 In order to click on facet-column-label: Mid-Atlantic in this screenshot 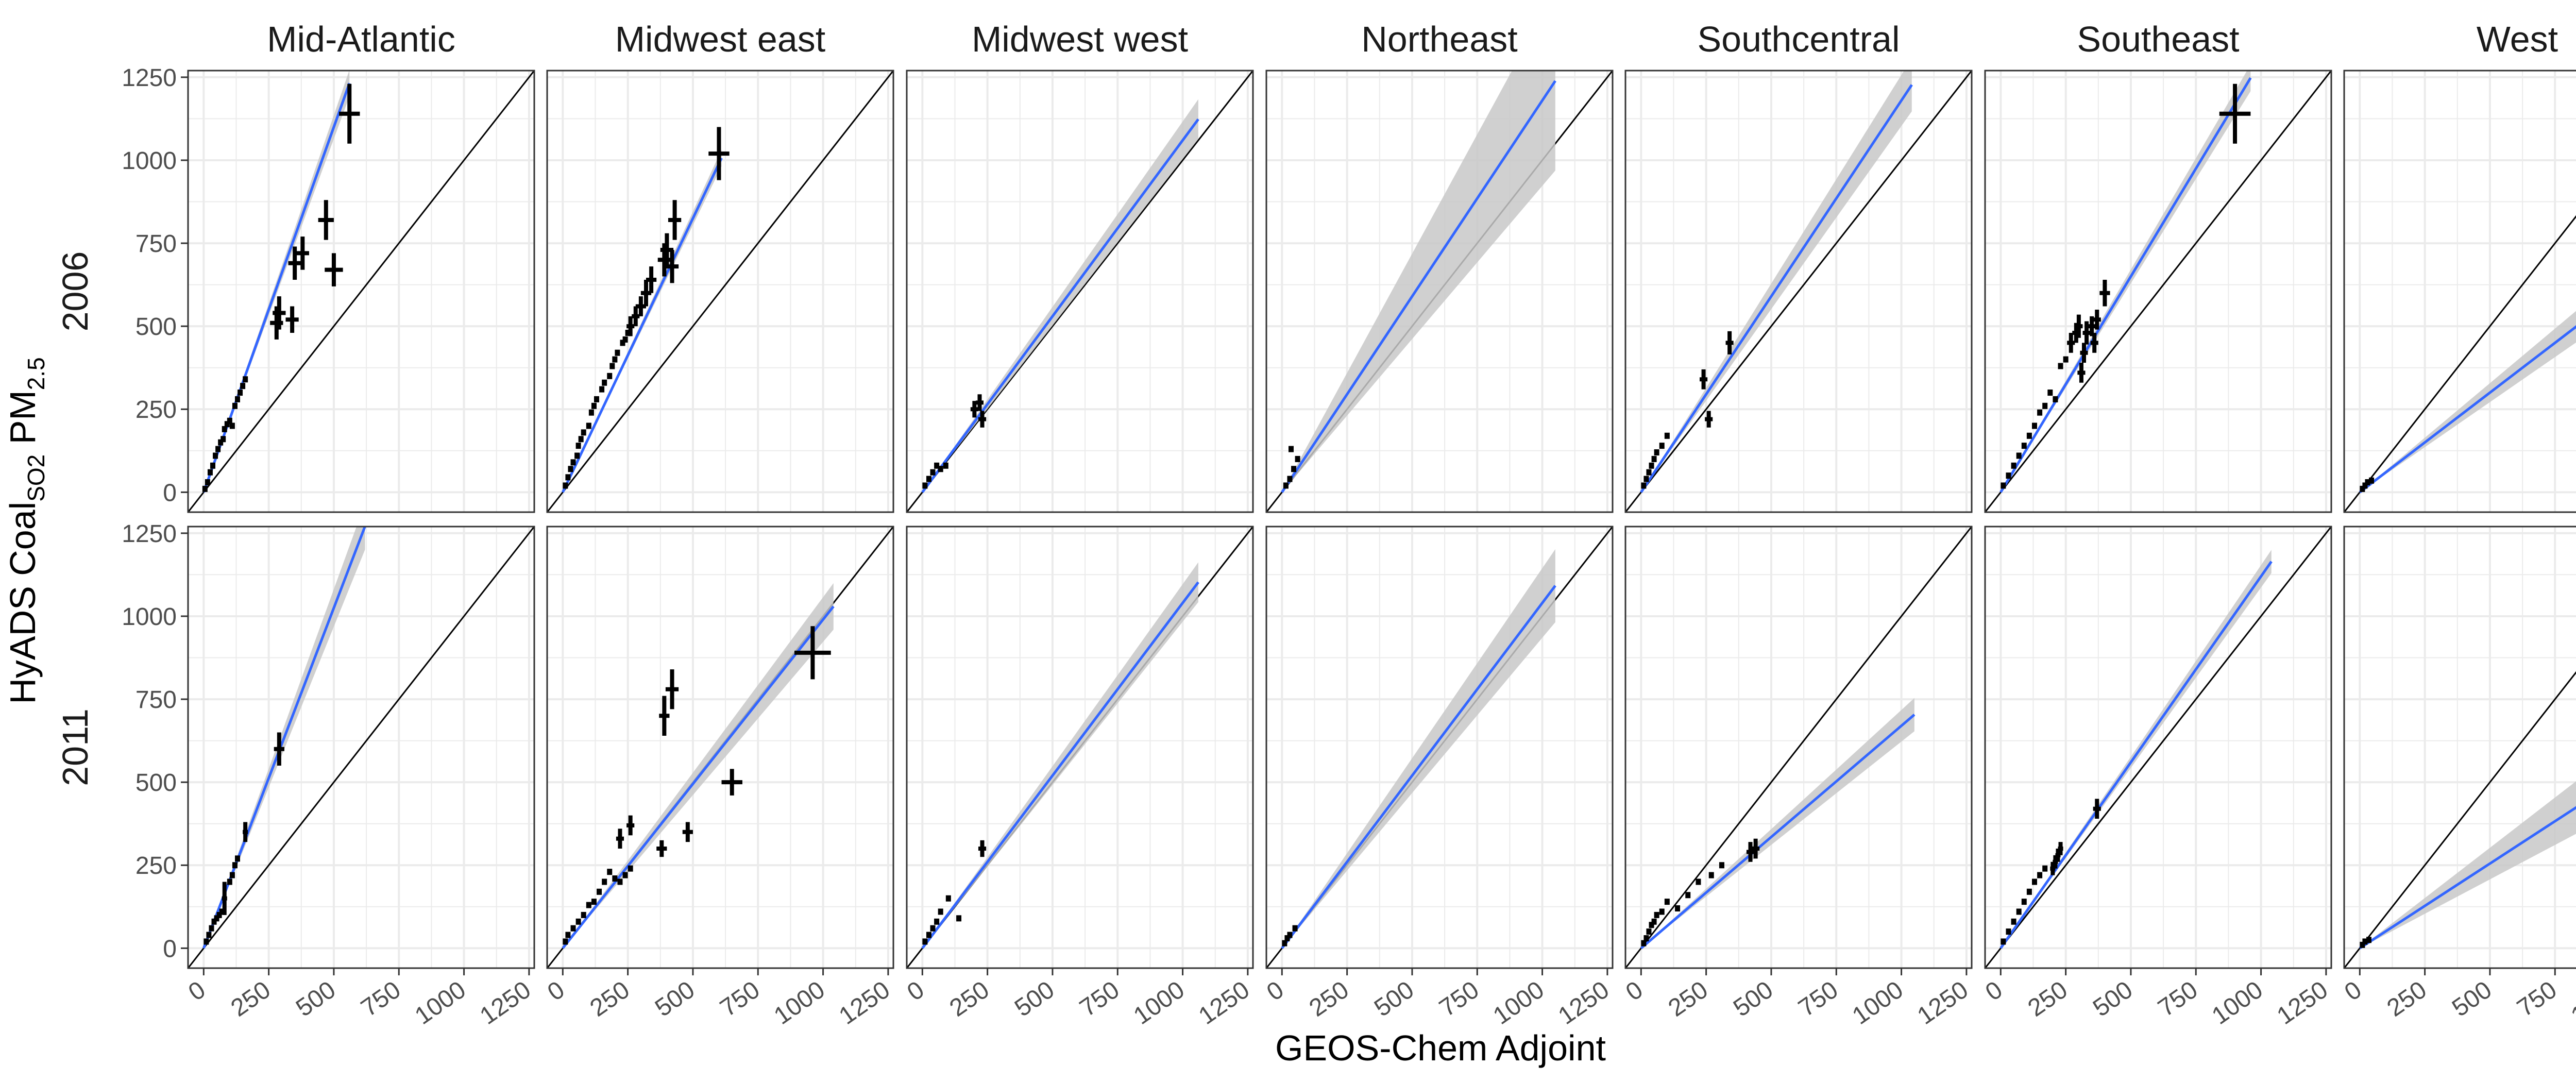, I will do `click(361, 39)`.